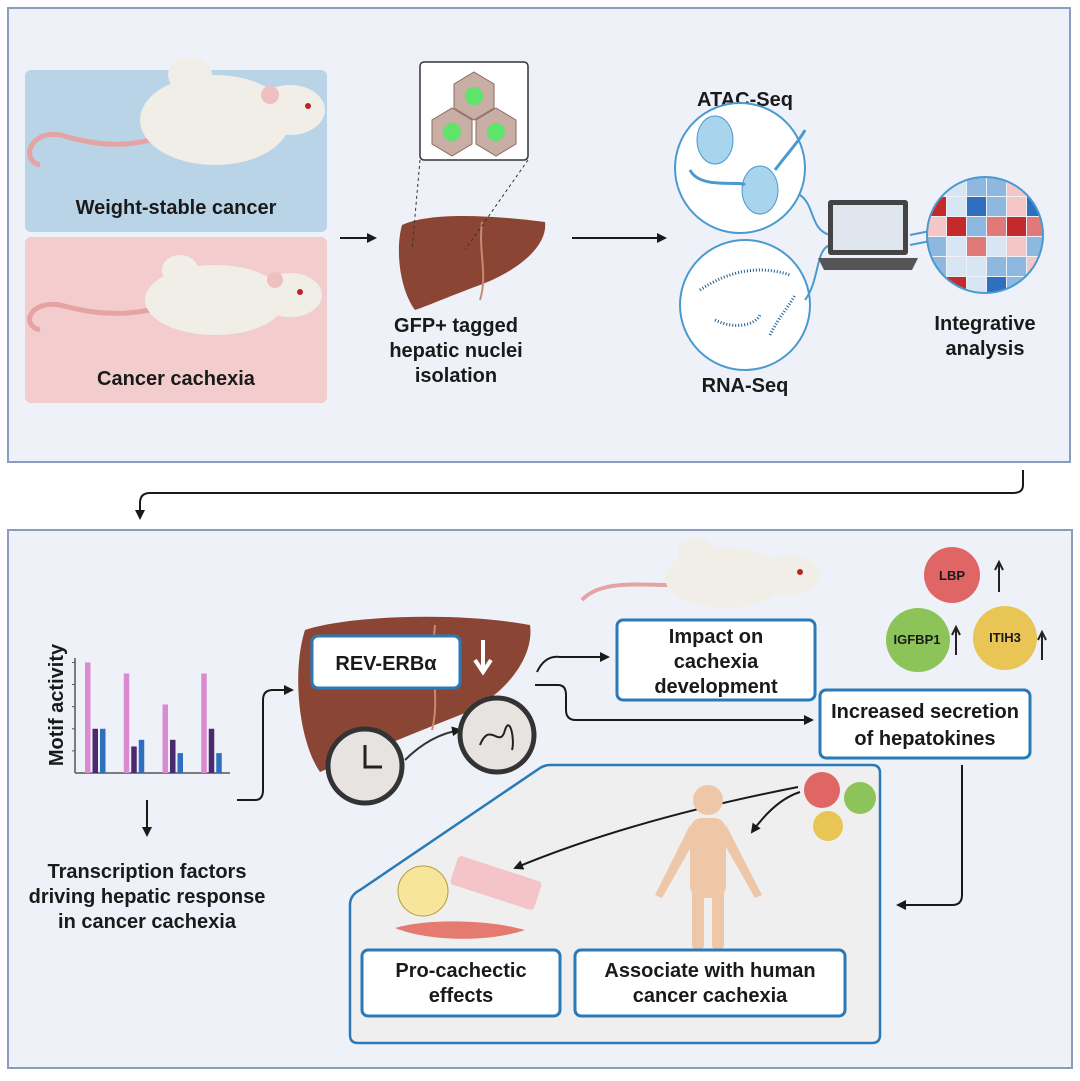 Image resolution: width=1080 pixels, height=1081 pixels. Describe the element at coordinates (365, 766) in the screenshot. I see `clock-icon` at that location.